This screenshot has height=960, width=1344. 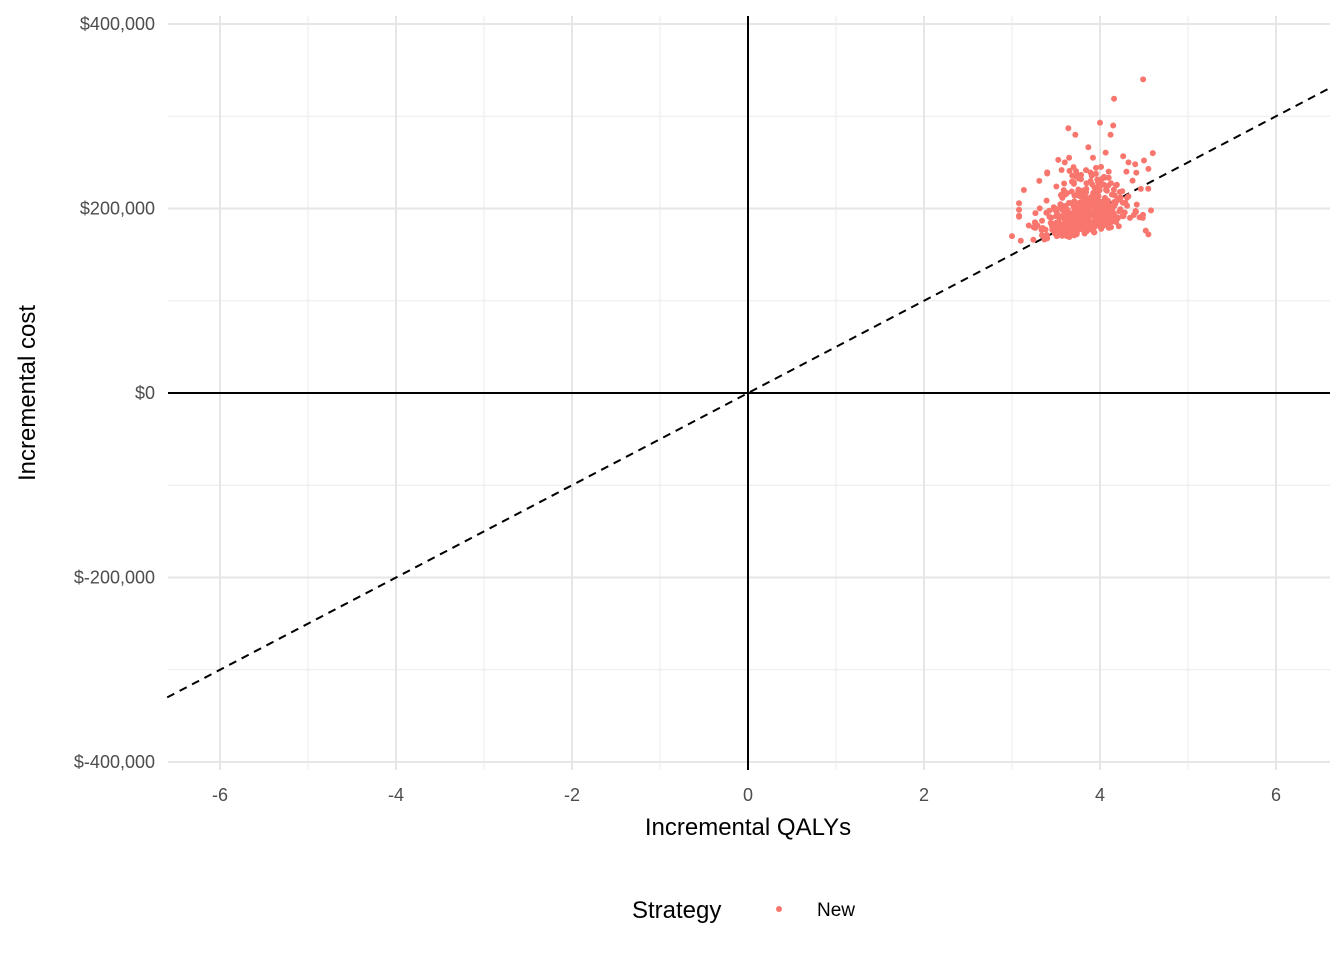 What do you see at coordinates (1276, 795) in the screenshot?
I see `x-tick-label: 6` at bounding box center [1276, 795].